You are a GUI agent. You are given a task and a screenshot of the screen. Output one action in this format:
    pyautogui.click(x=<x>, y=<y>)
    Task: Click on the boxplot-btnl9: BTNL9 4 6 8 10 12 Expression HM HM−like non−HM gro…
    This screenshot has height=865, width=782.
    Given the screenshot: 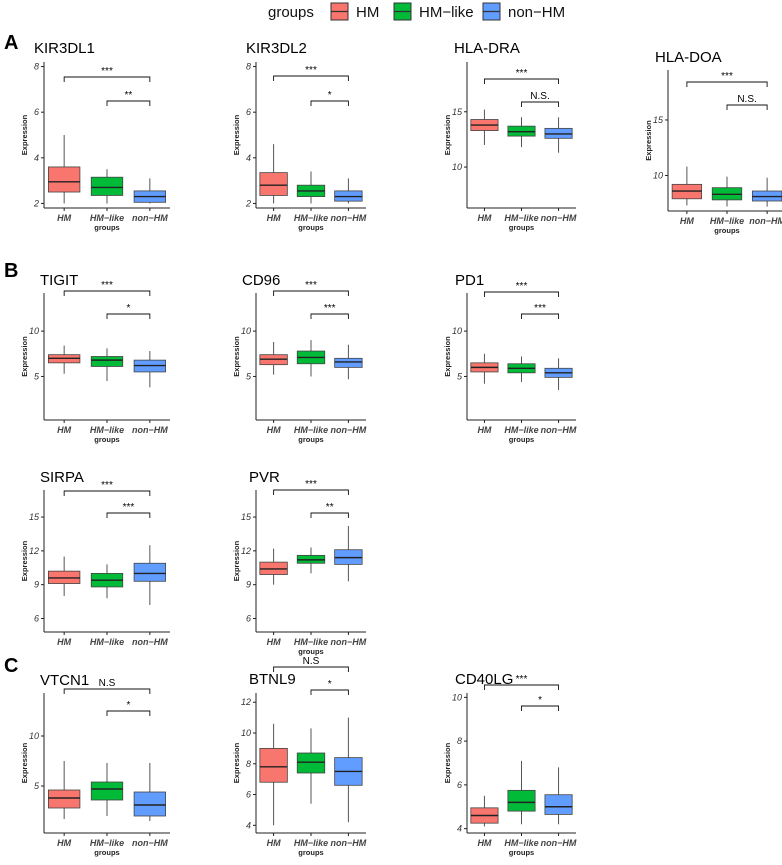 What is the action you would take?
    pyautogui.click(x=299, y=756)
    